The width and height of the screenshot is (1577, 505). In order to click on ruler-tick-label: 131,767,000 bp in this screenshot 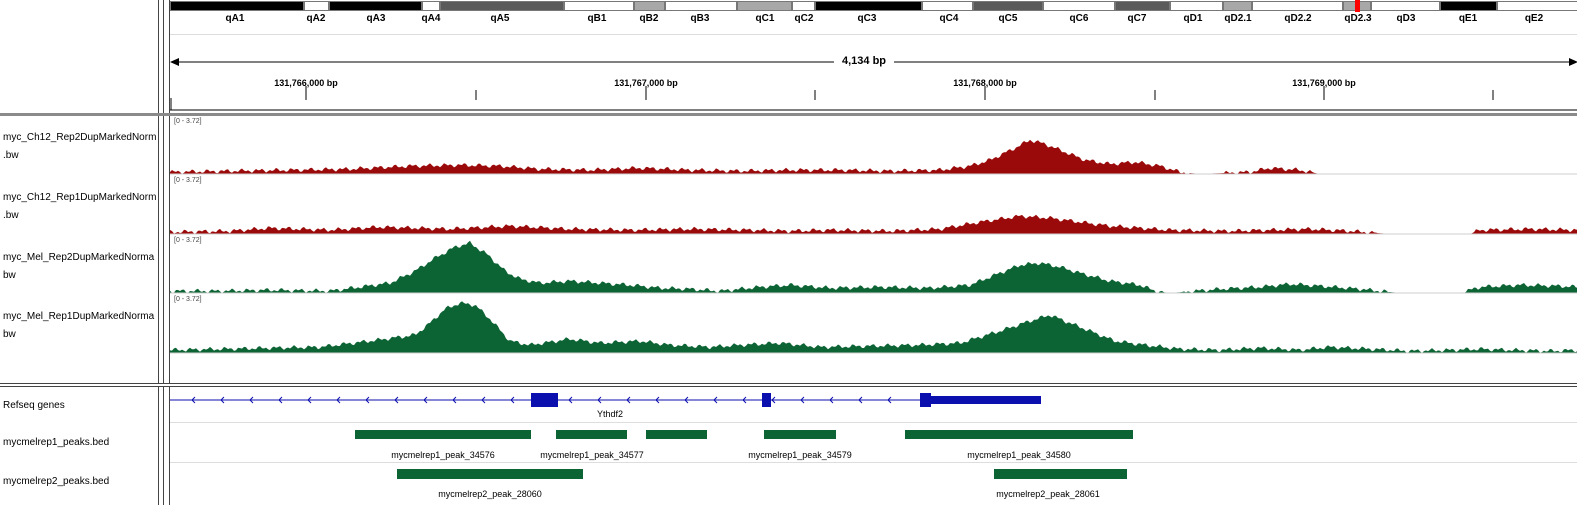, I will do `click(646, 83)`.